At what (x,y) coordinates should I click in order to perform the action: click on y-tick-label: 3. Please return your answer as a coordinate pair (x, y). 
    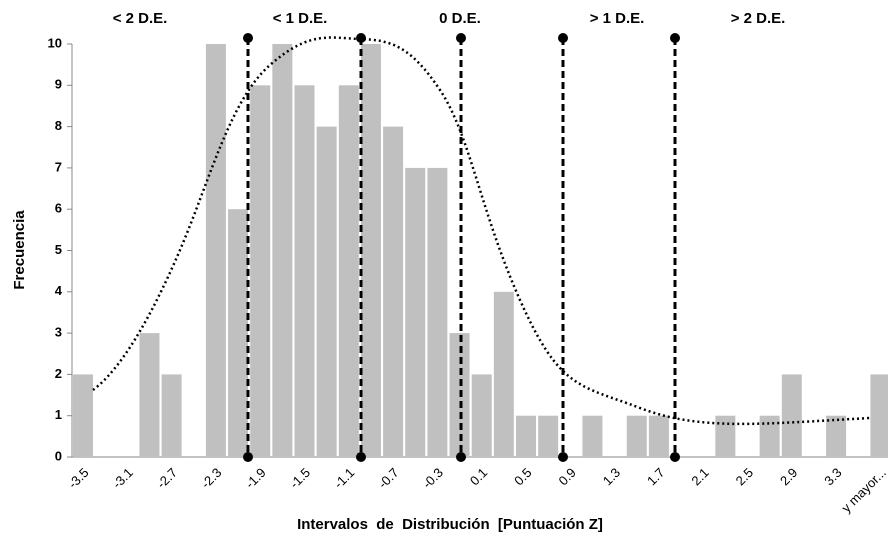
    Looking at the image, I should click on (58, 332).